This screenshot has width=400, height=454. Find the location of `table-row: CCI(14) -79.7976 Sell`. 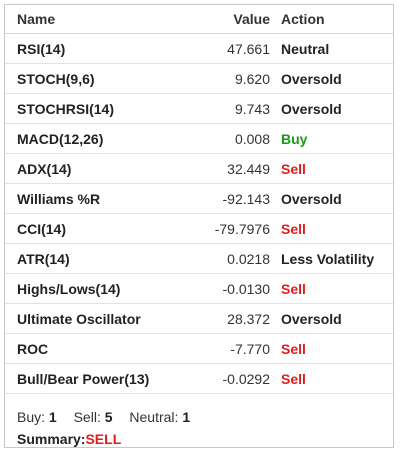

table-row: CCI(14) -79.7976 Sell is located at coordinates (199, 228).